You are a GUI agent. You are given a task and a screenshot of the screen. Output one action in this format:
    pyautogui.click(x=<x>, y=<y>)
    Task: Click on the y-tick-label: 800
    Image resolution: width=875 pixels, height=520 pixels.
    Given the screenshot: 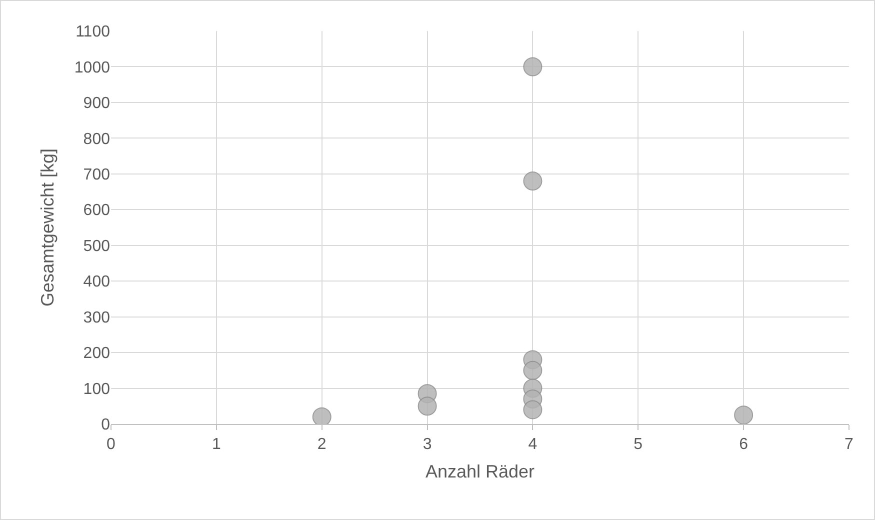 What is the action you would take?
    pyautogui.click(x=96, y=139)
    